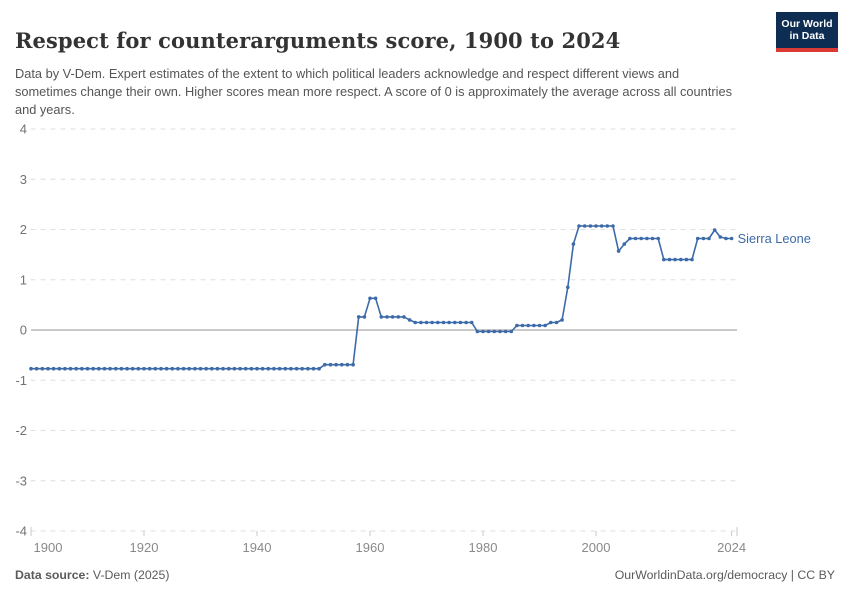  What do you see at coordinates (807, 32) in the screenshot?
I see `owid-logo: Our World in Data` at bounding box center [807, 32].